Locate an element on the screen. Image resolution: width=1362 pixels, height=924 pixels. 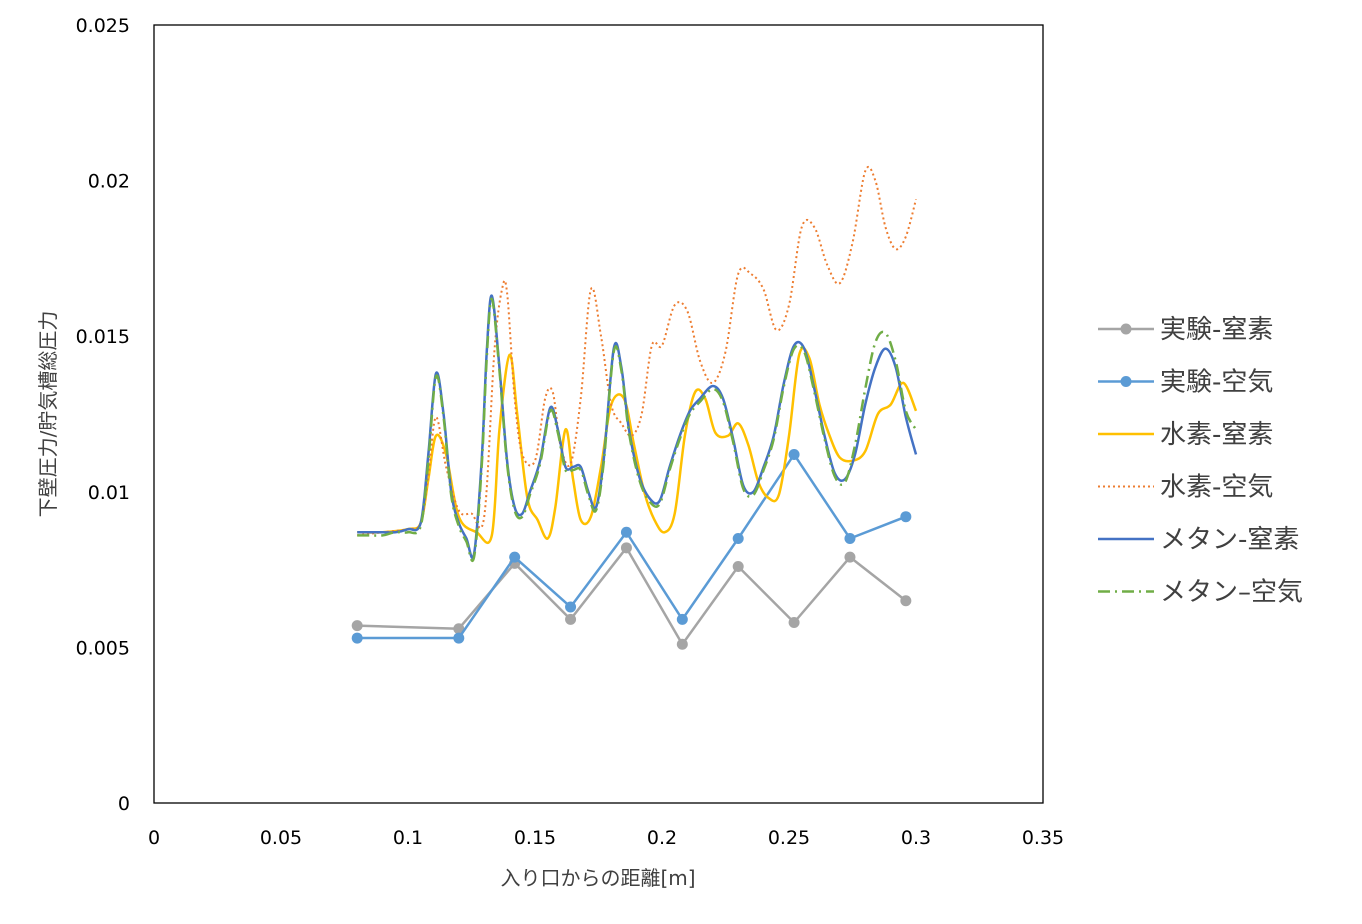
legend-entry: 水素-空気 is located at coordinates (1185, 488).